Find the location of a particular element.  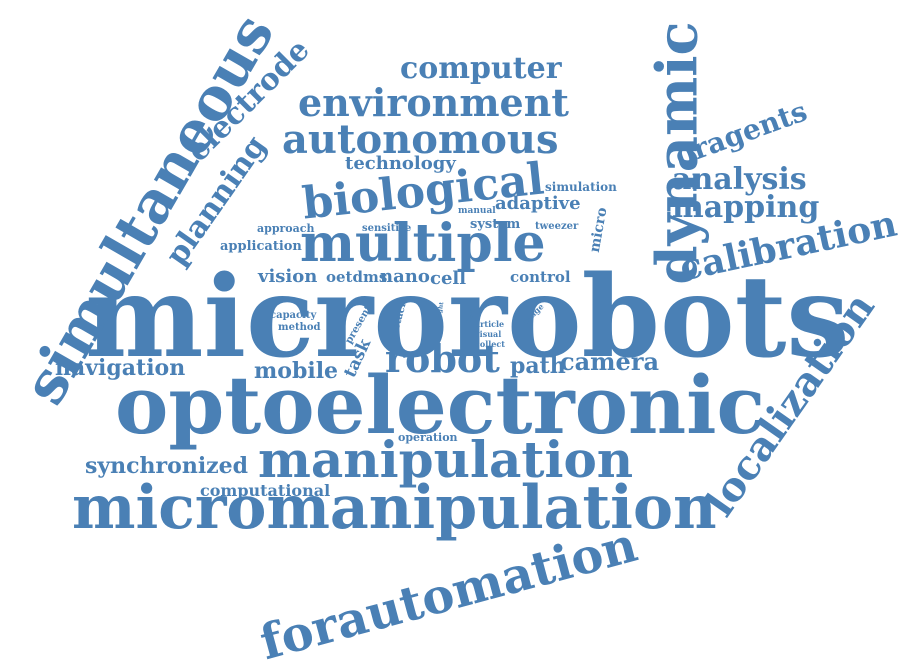

word-robot: robot is located at coordinates (442, 358).